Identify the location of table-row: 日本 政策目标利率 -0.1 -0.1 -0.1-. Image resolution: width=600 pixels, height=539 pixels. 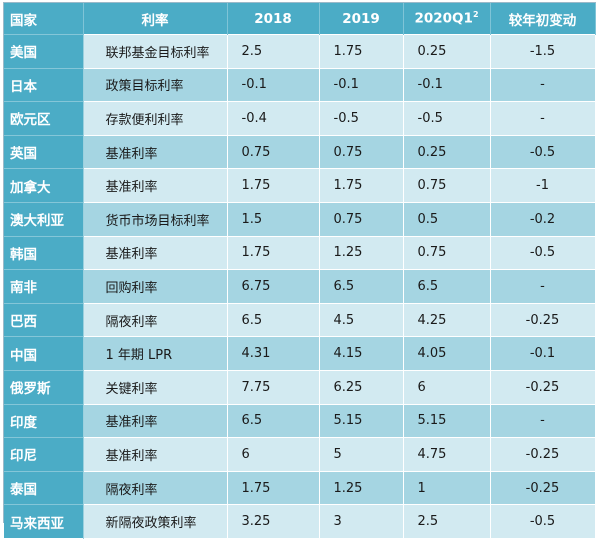
(300, 85).